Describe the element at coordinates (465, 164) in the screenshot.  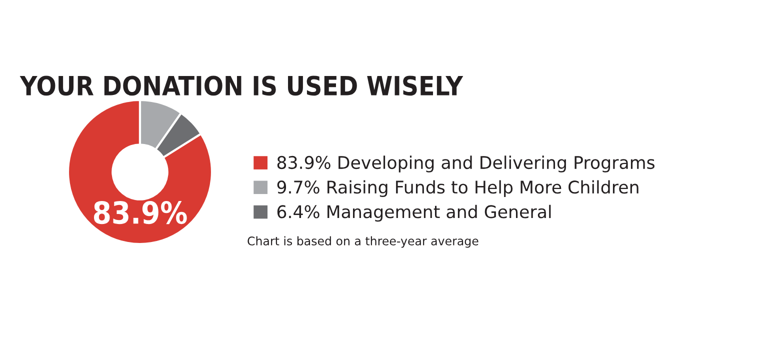
I see `legend-label: 83.9% Developing and Delivering Programs` at that location.